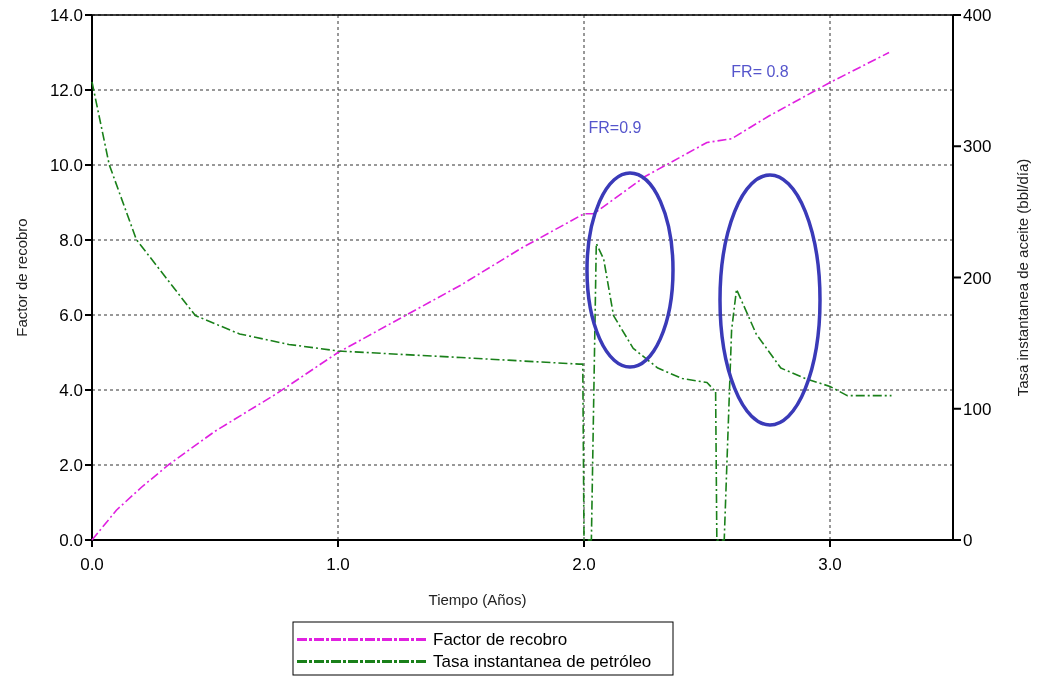 The width and height of the screenshot is (1039, 677). What do you see at coordinates (584, 564) in the screenshot?
I see `x-tick-label: 2.0` at bounding box center [584, 564].